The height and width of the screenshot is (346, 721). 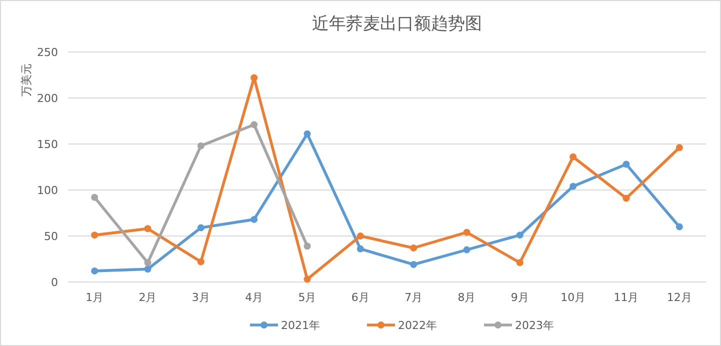 What do you see at coordinates (254, 297) in the screenshot?
I see `x-tick-label: 4月` at bounding box center [254, 297].